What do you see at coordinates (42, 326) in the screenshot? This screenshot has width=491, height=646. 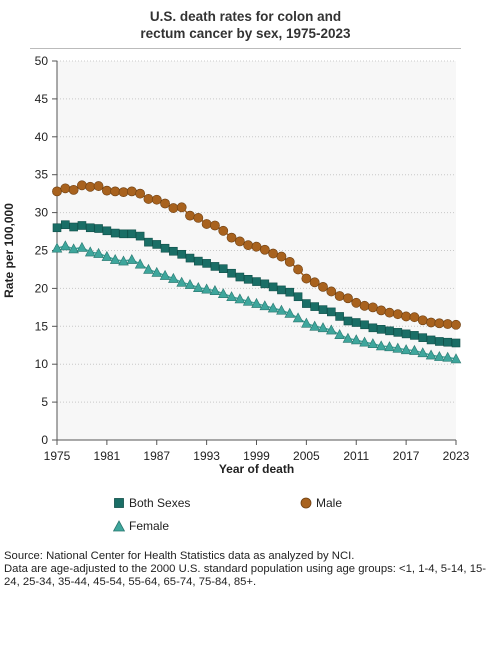 I see `y-tick-label: 15` at bounding box center [42, 326].